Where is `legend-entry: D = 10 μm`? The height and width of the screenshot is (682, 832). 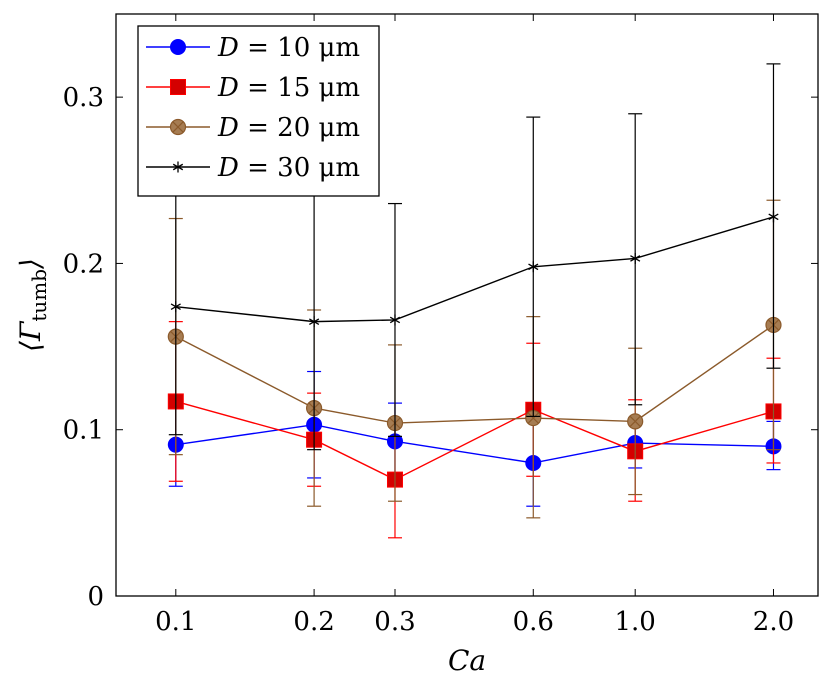 legend-entry: D = 10 μm is located at coordinates (253, 48).